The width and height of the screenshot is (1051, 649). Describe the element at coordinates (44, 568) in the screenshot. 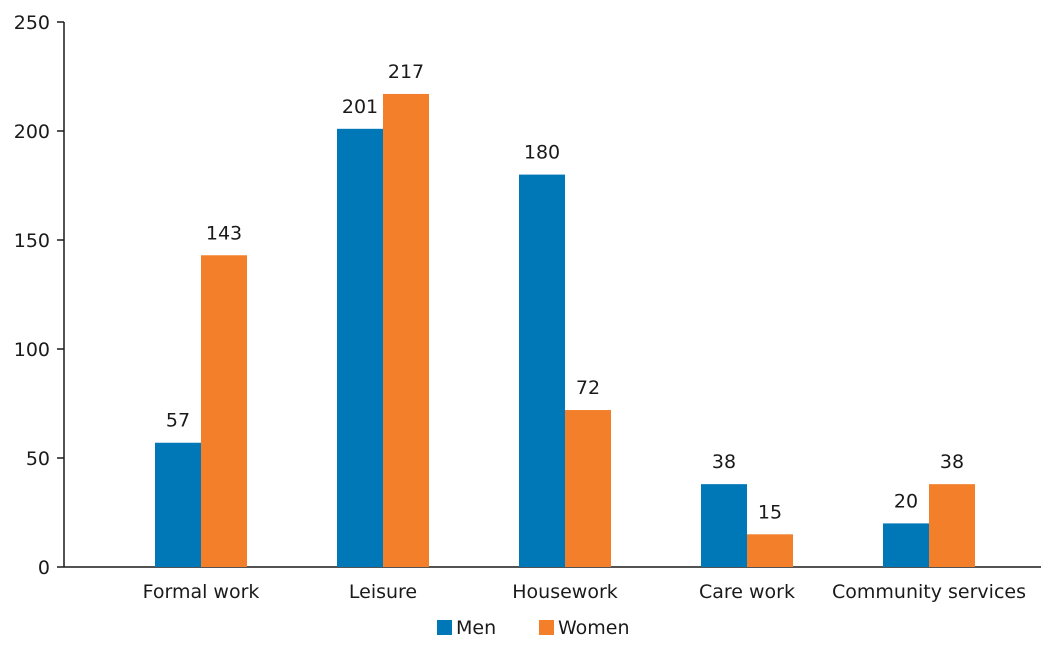

I see `y-tick-label: 0` at that location.